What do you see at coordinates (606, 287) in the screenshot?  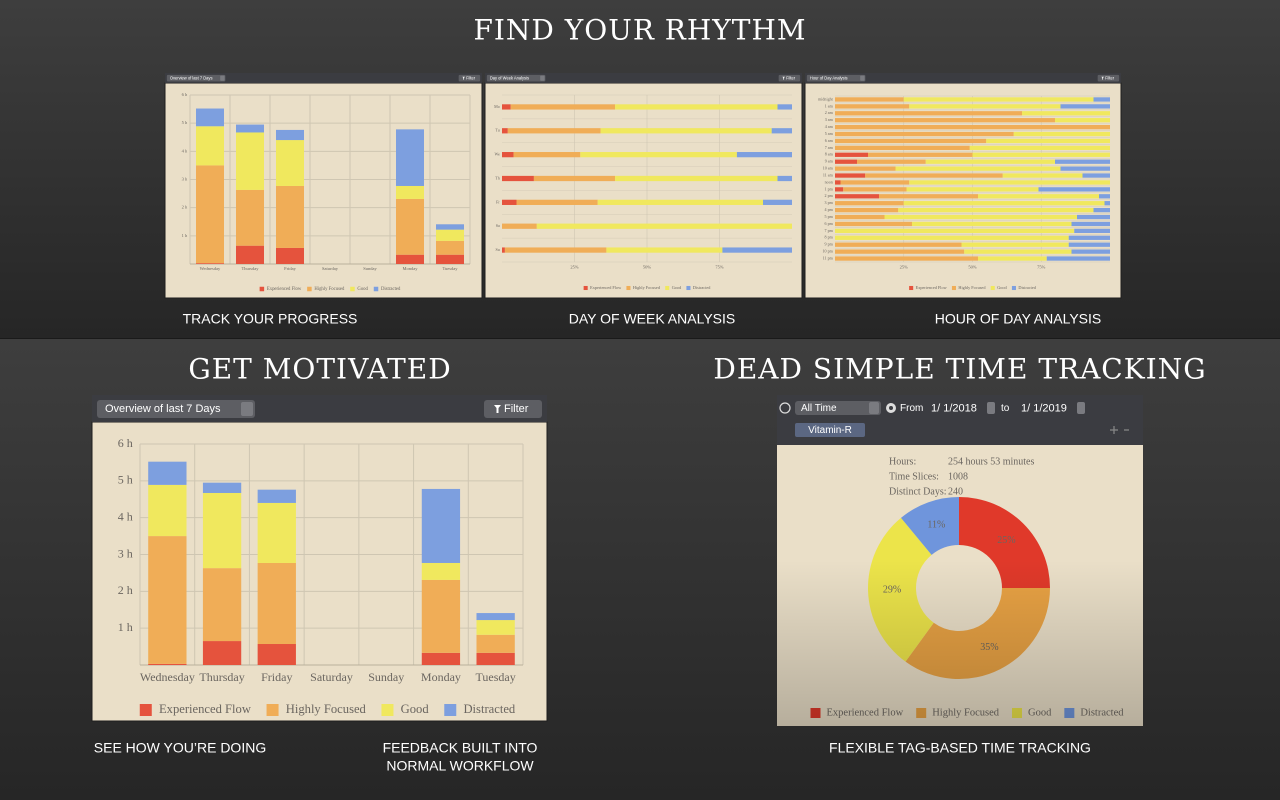 I see `legend-label: Experienced Flow` at bounding box center [606, 287].